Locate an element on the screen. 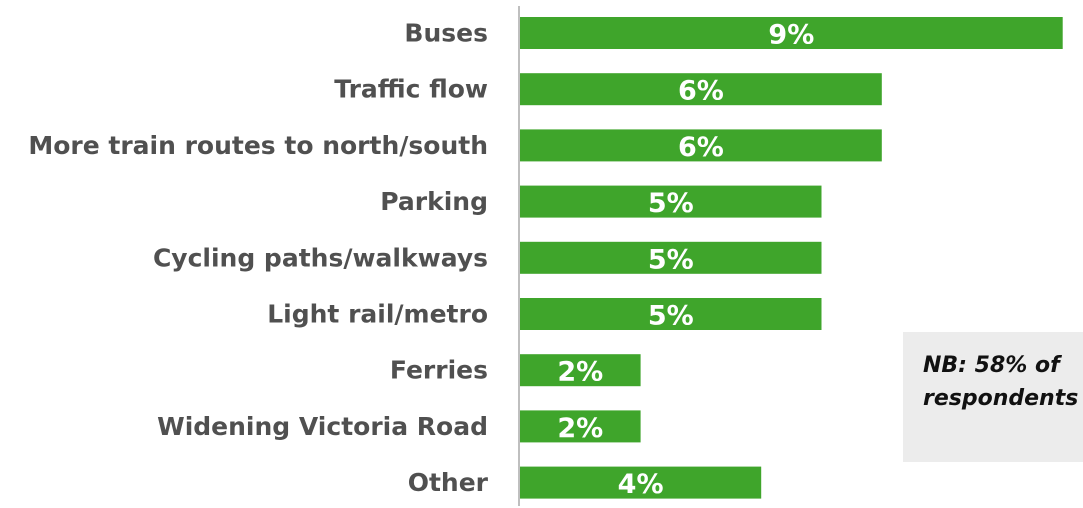 The height and width of the screenshot is (508, 1083). category-label: Buses is located at coordinates (446, 33).